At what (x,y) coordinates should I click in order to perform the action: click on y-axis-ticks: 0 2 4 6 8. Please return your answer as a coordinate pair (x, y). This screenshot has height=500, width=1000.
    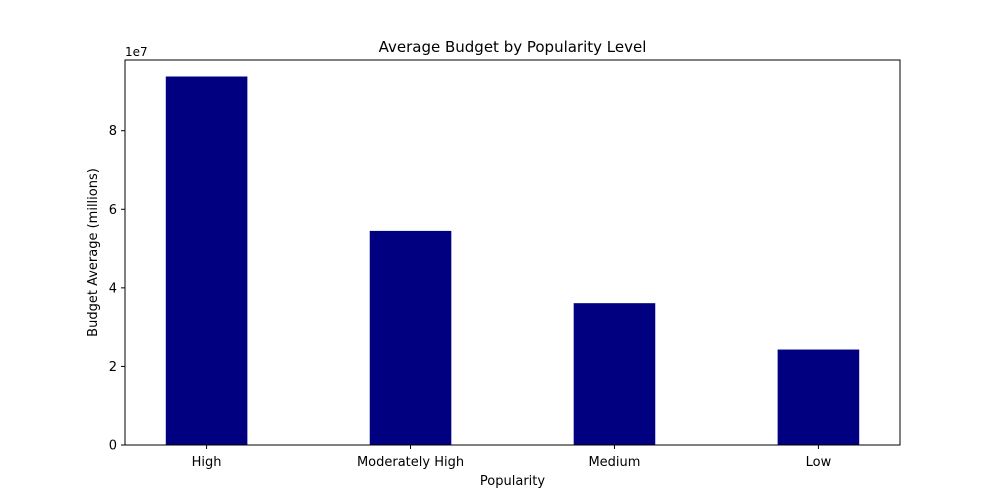
    Looking at the image, I should click on (117, 289).